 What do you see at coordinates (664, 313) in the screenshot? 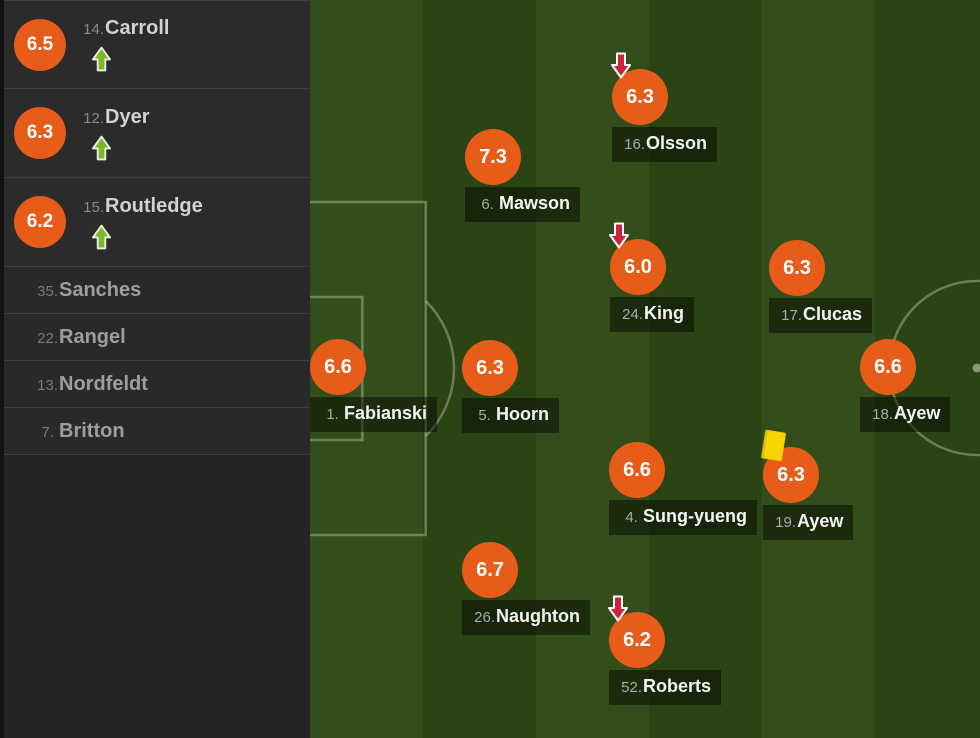
I see `player-name: King` at bounding box center [664, 313].